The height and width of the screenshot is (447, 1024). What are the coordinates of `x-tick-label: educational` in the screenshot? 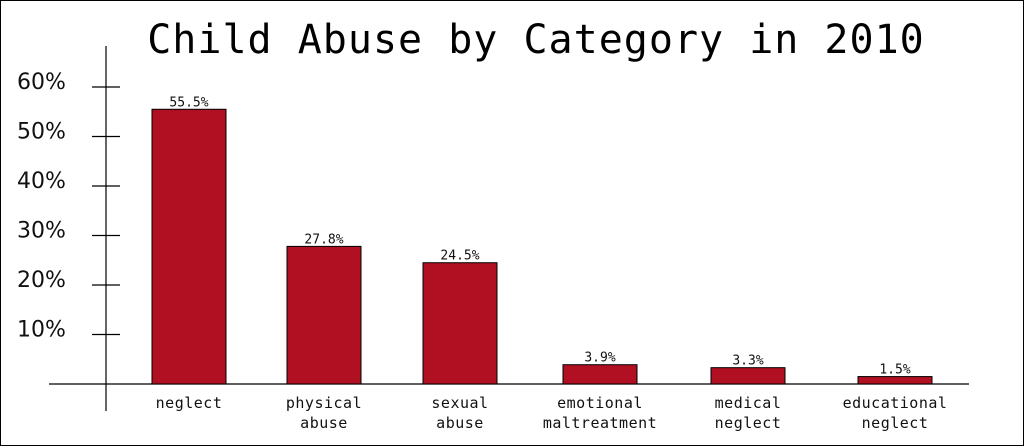 It's located at (895, 403).